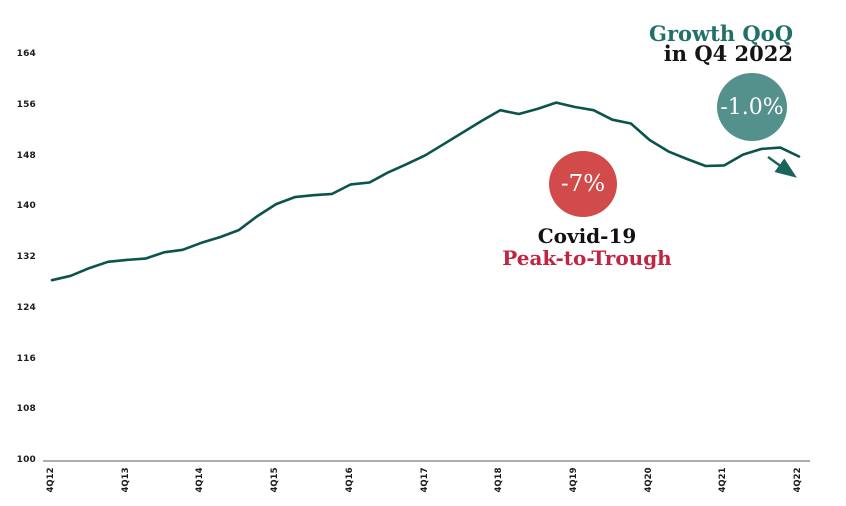  I want to click on x-tick-label: 4Q12, so click(51, 480).